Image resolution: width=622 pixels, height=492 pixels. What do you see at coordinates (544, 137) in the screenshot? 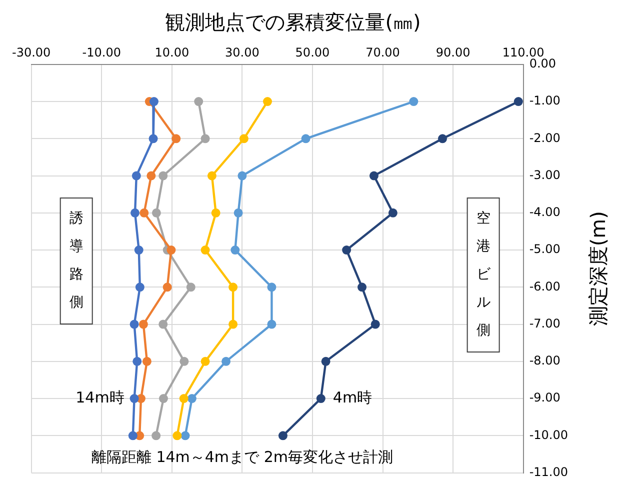
I see `y-tick-label: -2.00` at bounding box center [544, 137].